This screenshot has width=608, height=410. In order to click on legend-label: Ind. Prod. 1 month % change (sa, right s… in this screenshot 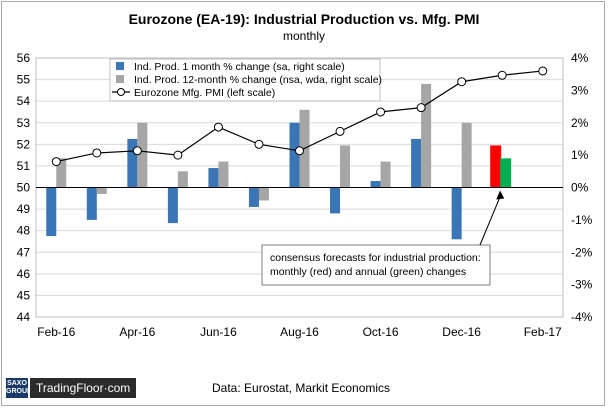, I will do `click(239, 67)`.